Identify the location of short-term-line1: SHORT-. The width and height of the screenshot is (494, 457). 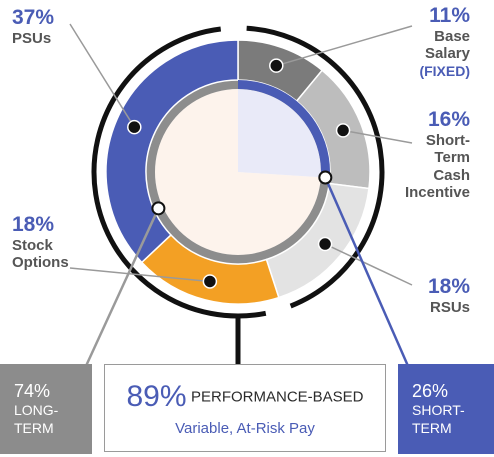
(438, 411).